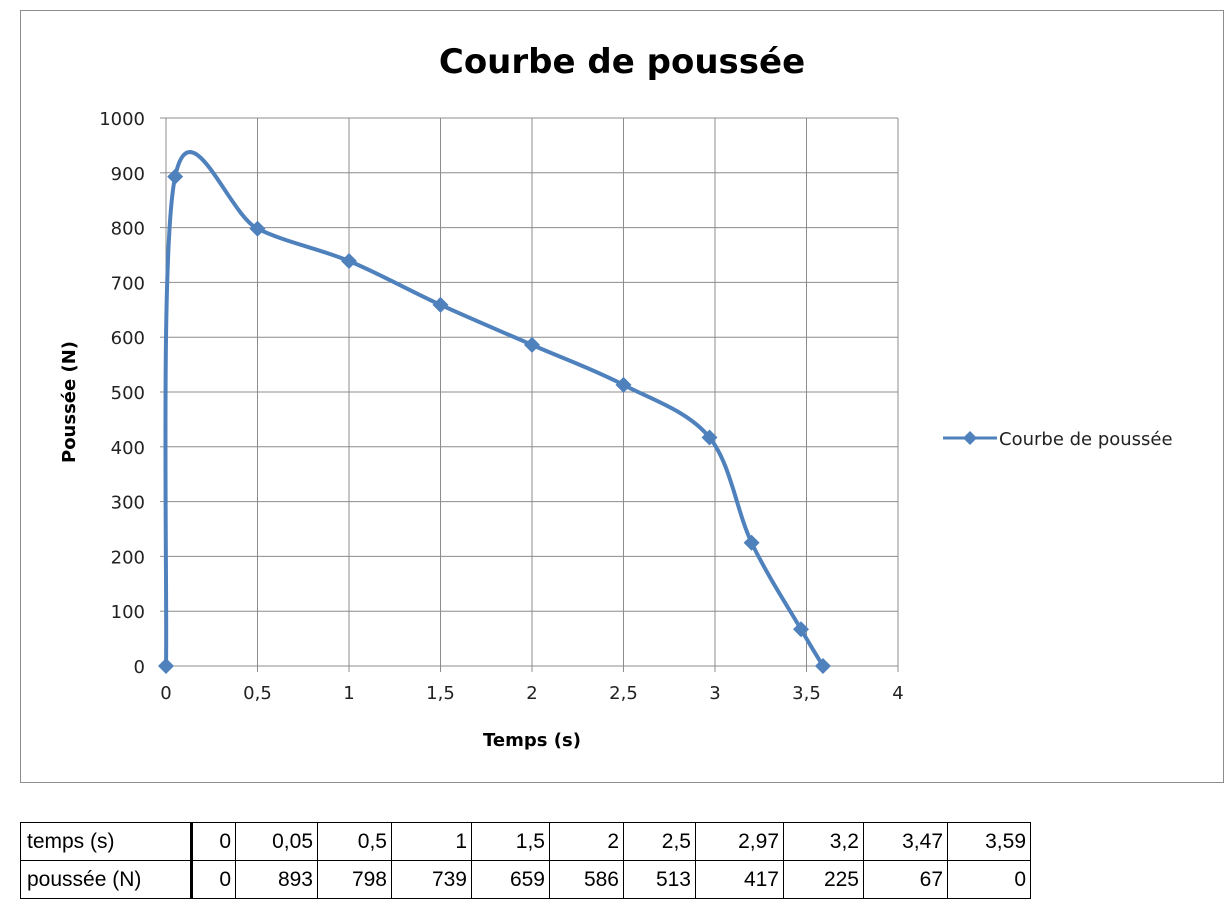 The width and height of the screenshot is (1226, 910). I want to click on x-tick-label: 1,5, so click(440, 693).